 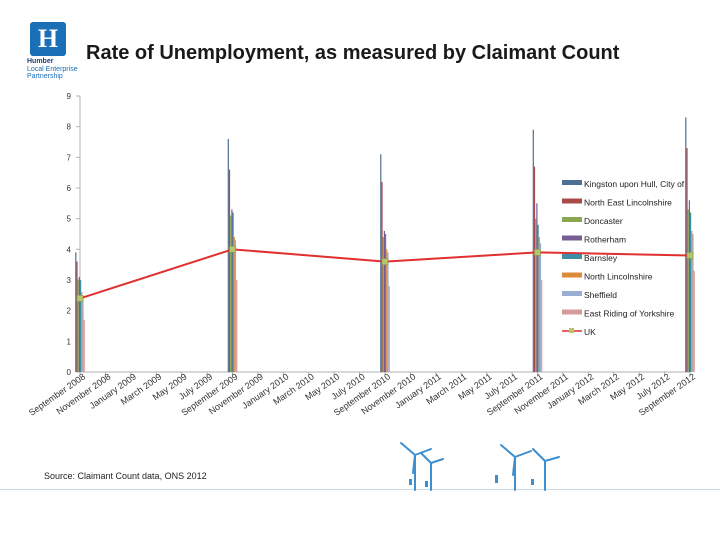 What do you see at coordinates (69, 249) in the screenshot?
I see `y-tick-label: 4` at bounding box center [69, 249].